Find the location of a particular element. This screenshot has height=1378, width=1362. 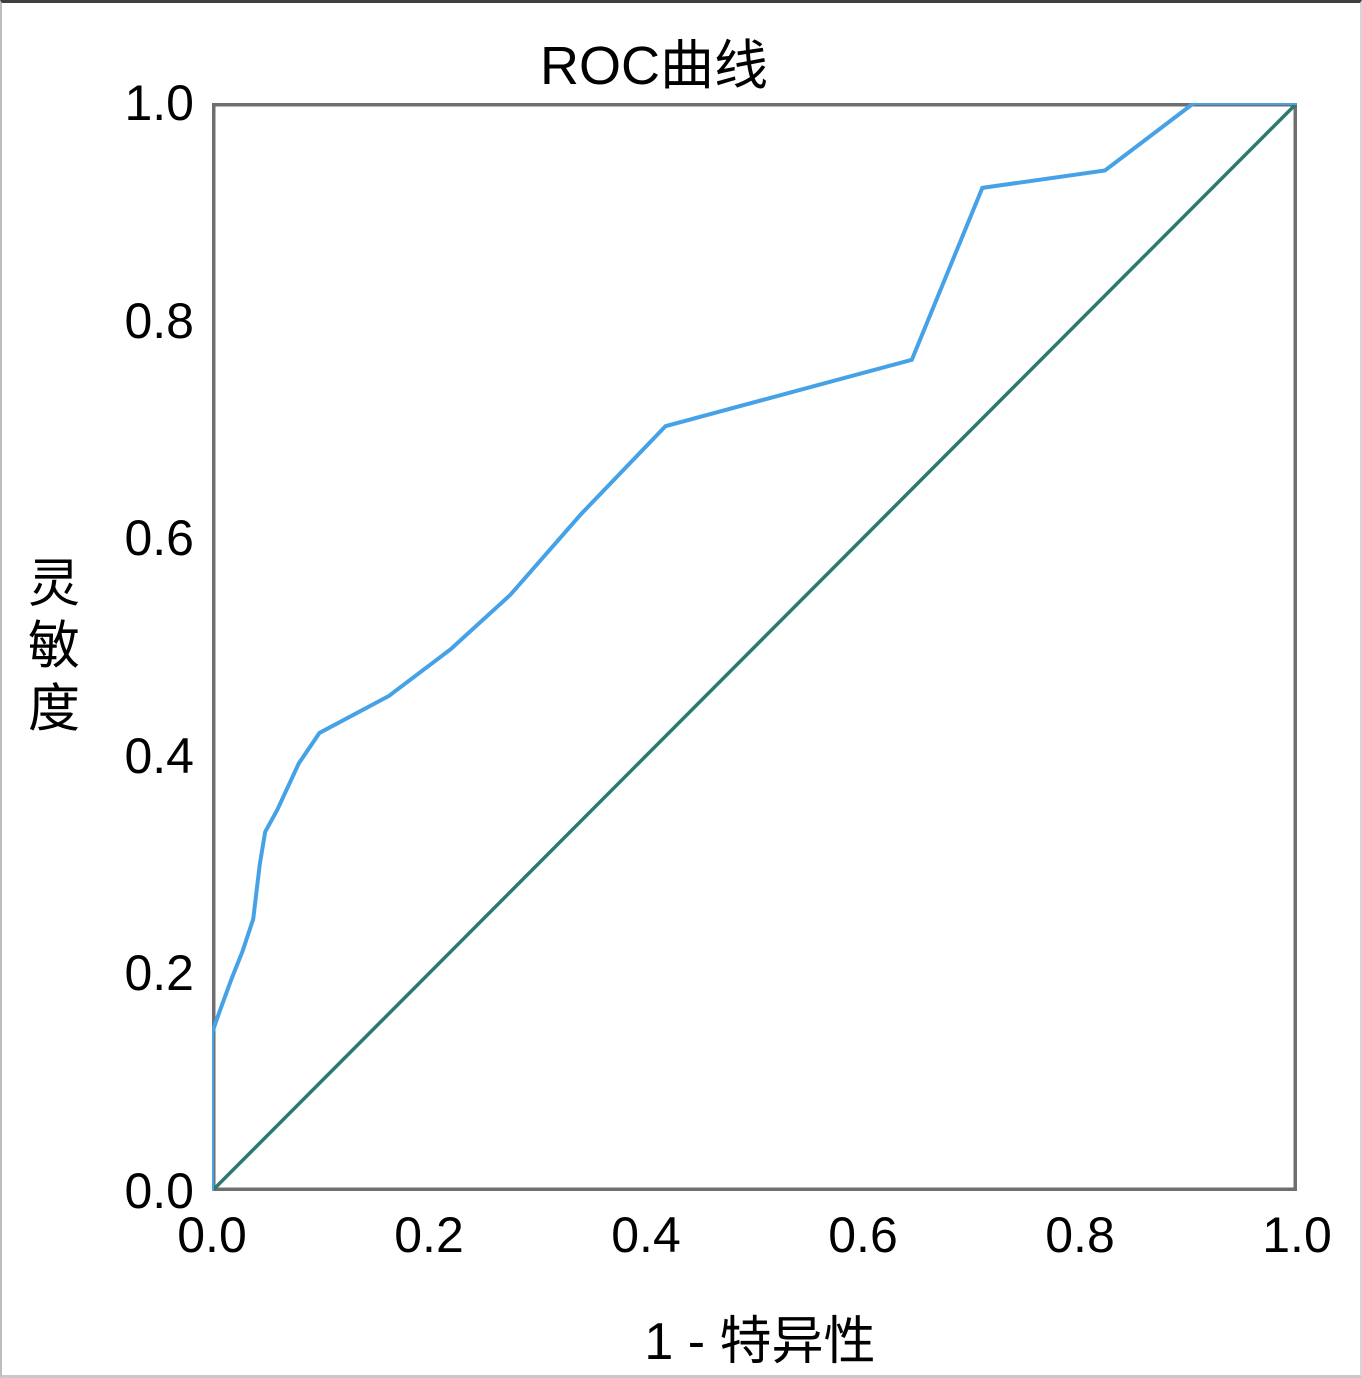

y-tick-label: 0.8 is located at coordinates (159, 320).